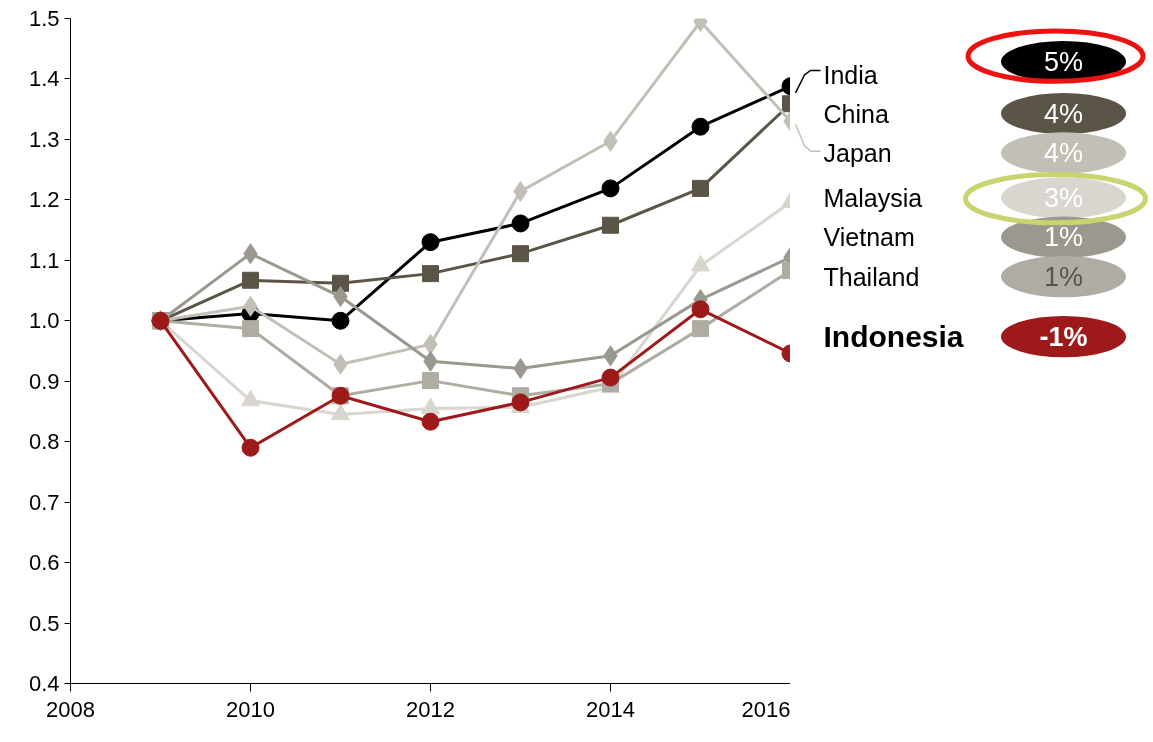  Describe the element at coordinates (871, 276) in the screenshot. I see `series-label: Thailand` at that location.